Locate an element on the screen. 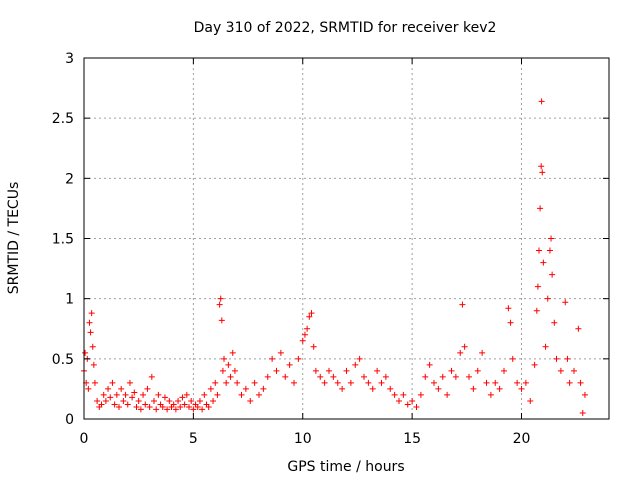  y-tick-label: 2 is located at coordinates (69, 179).